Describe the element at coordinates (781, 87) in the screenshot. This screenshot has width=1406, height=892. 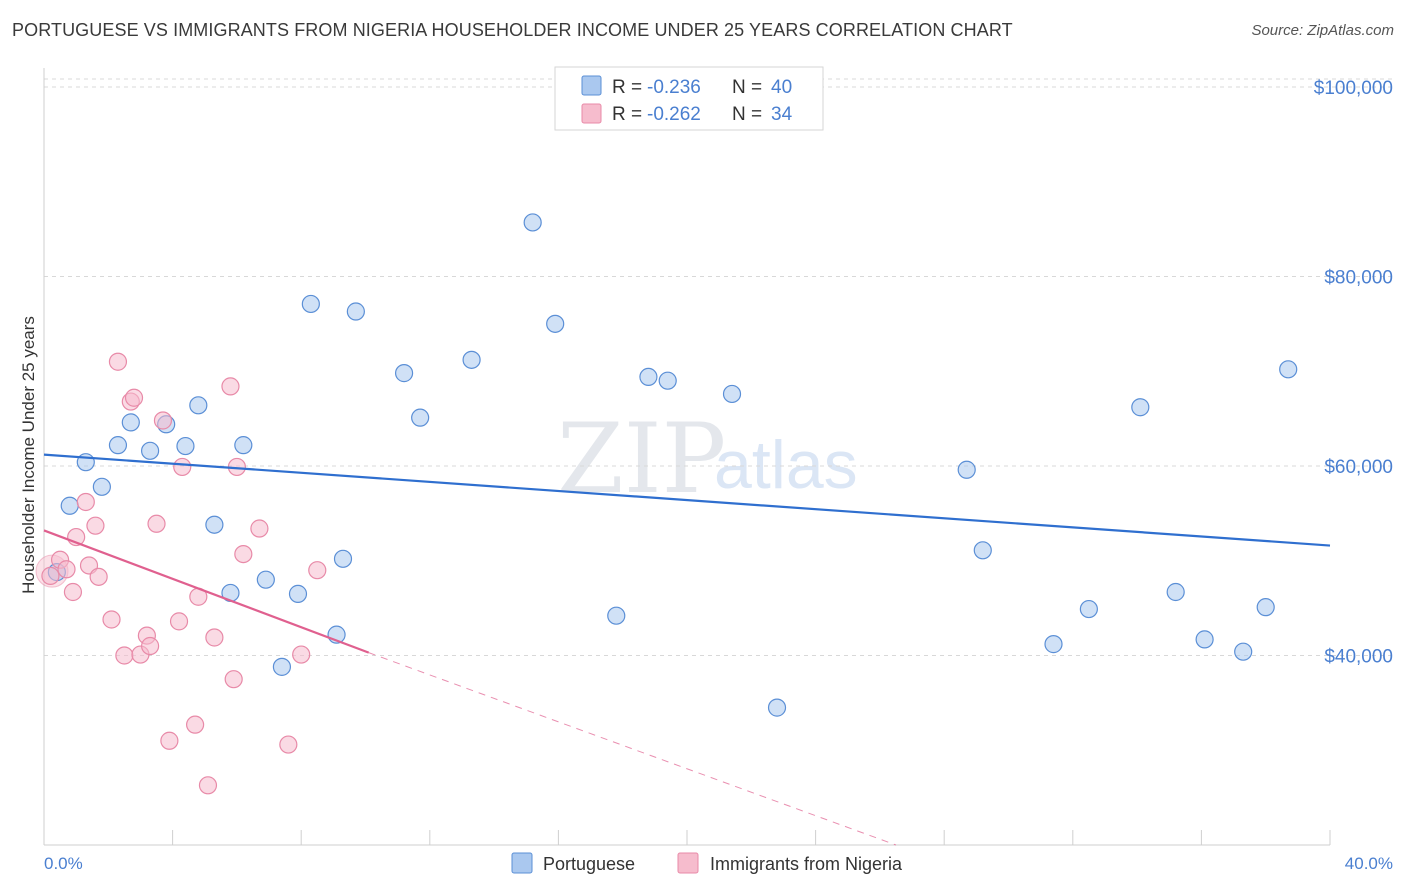
I see `legend-n-value: 40` at that location.